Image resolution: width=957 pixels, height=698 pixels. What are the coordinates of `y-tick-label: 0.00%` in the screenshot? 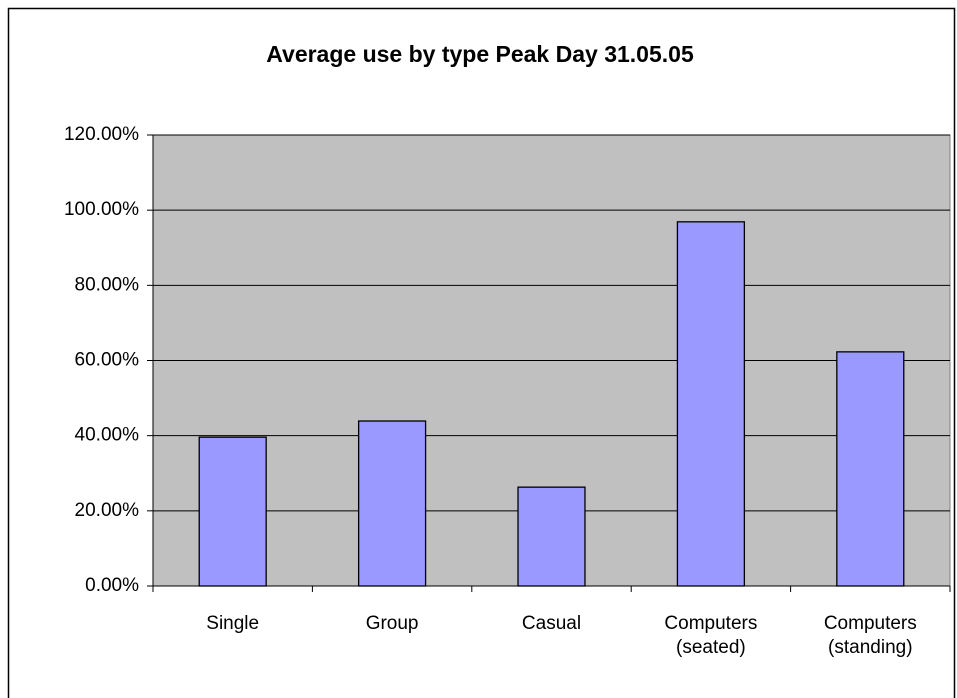 It's located at (112, 585).